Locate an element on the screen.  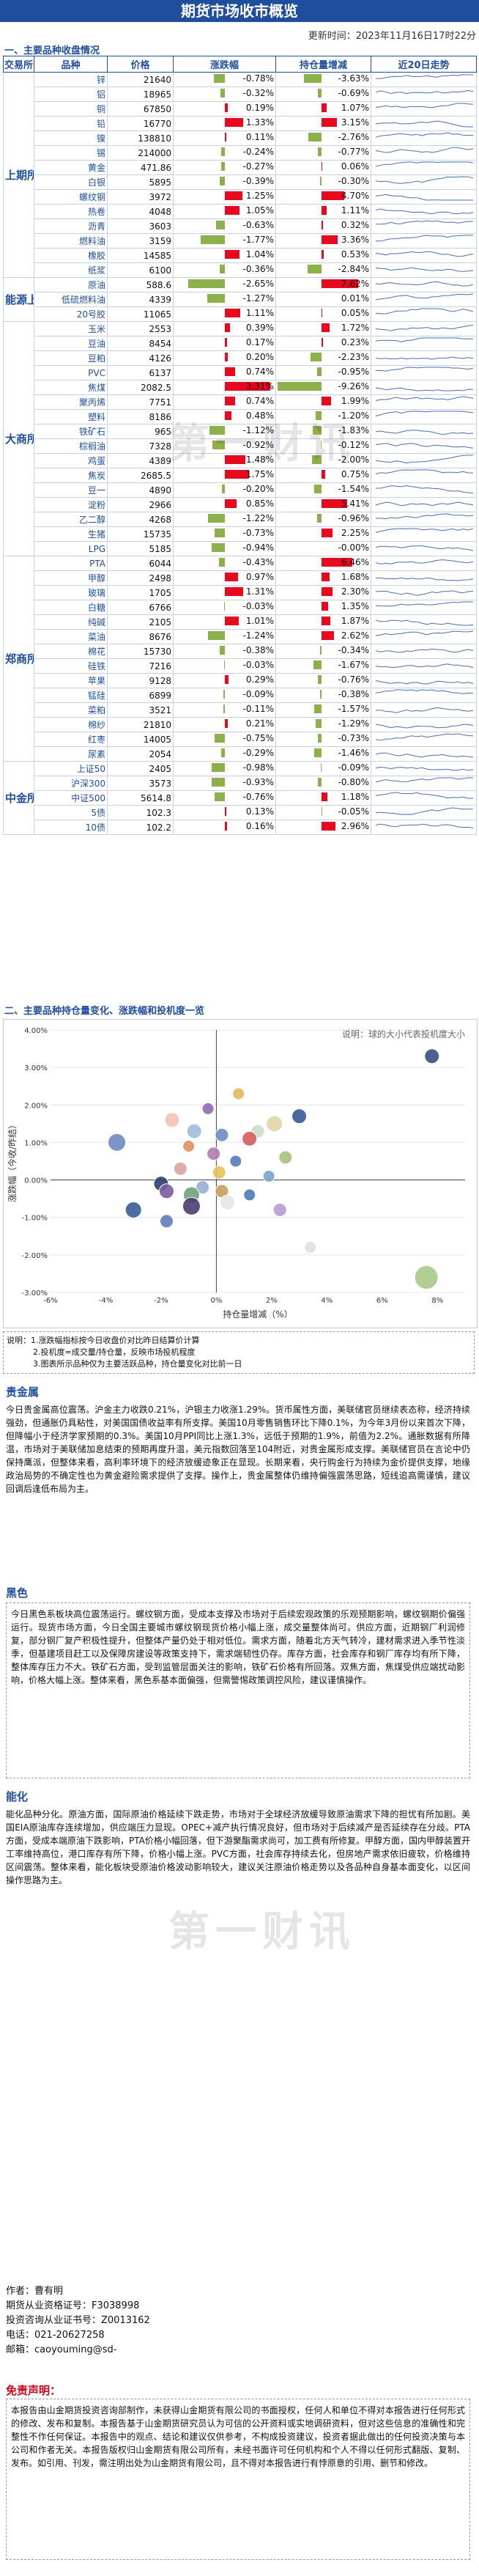
oi-cell: -0.05% is located at coordinates (323, 812).